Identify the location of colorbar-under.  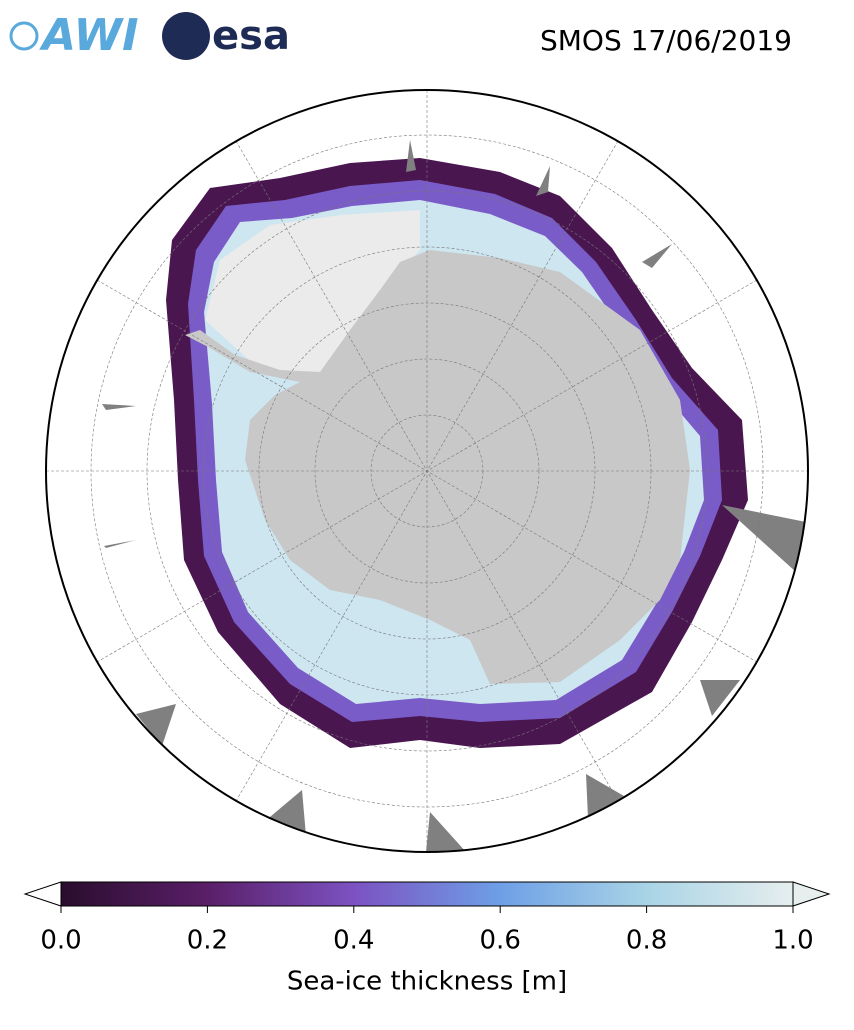
(42, 894).